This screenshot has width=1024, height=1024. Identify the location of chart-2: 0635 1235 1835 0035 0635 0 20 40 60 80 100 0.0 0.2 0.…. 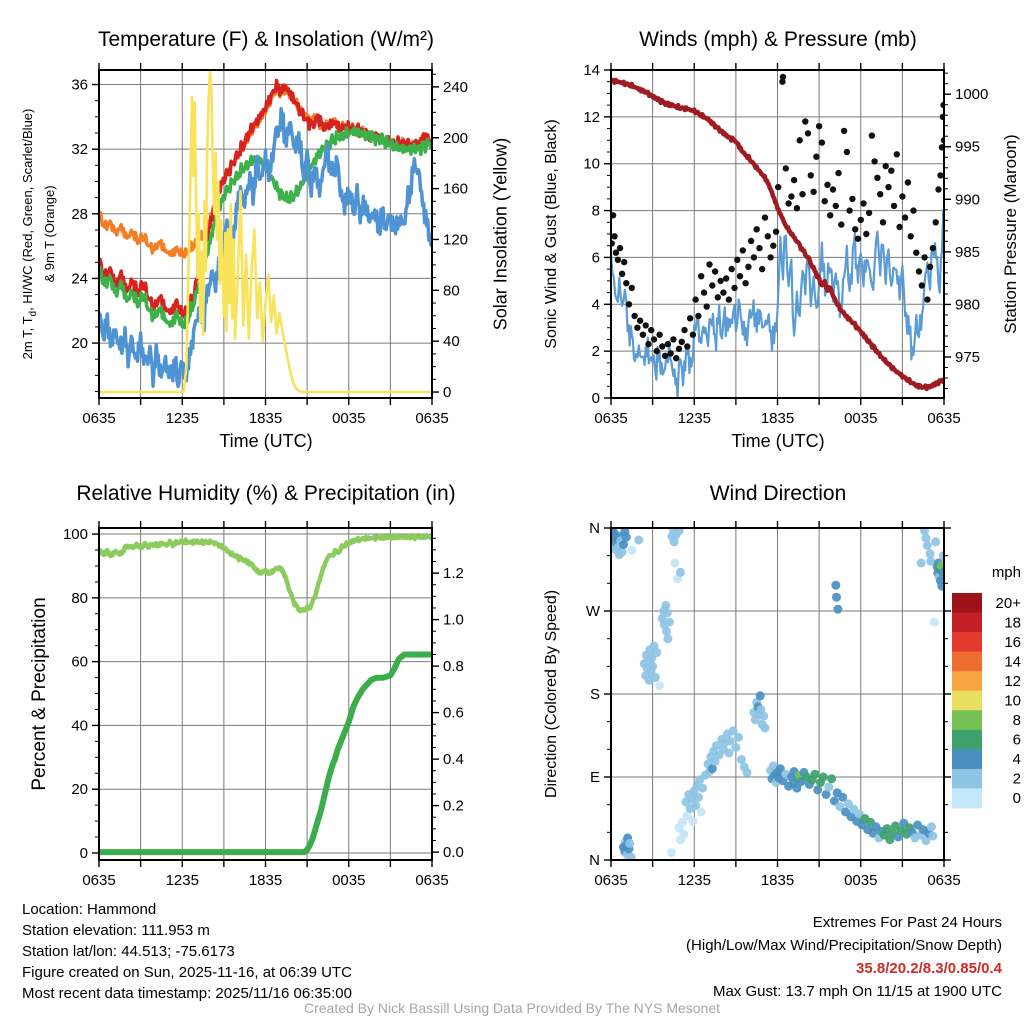
(263, 705).